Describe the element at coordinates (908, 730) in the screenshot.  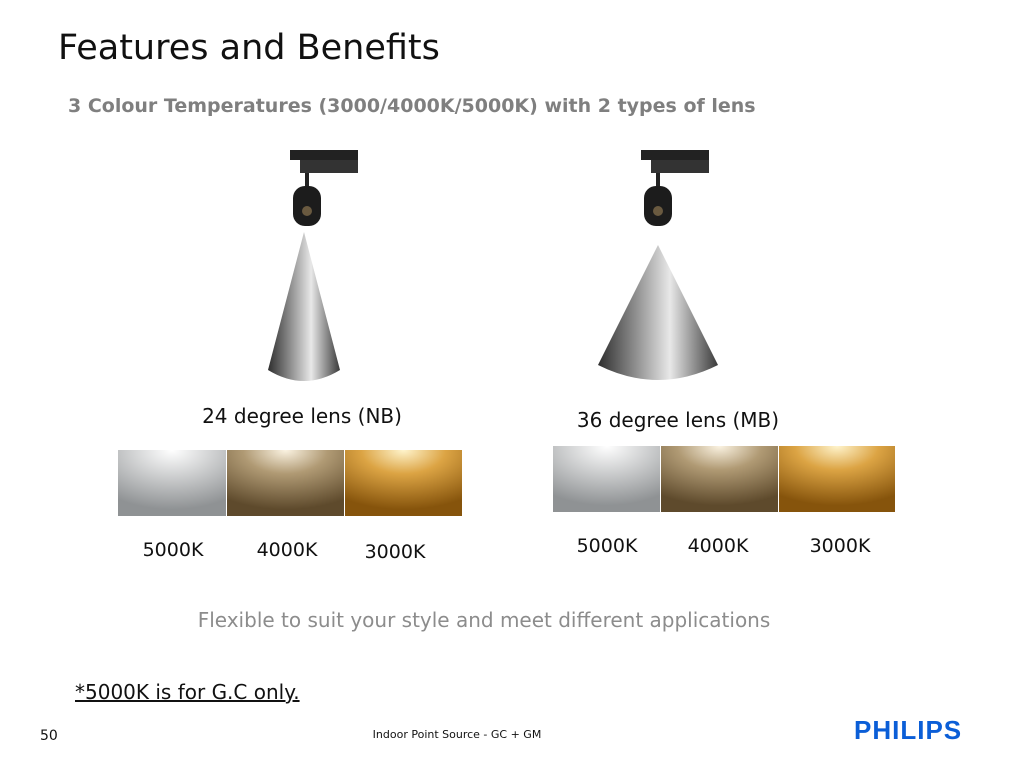
I see `brand-logo: PHILIPS` at that location.